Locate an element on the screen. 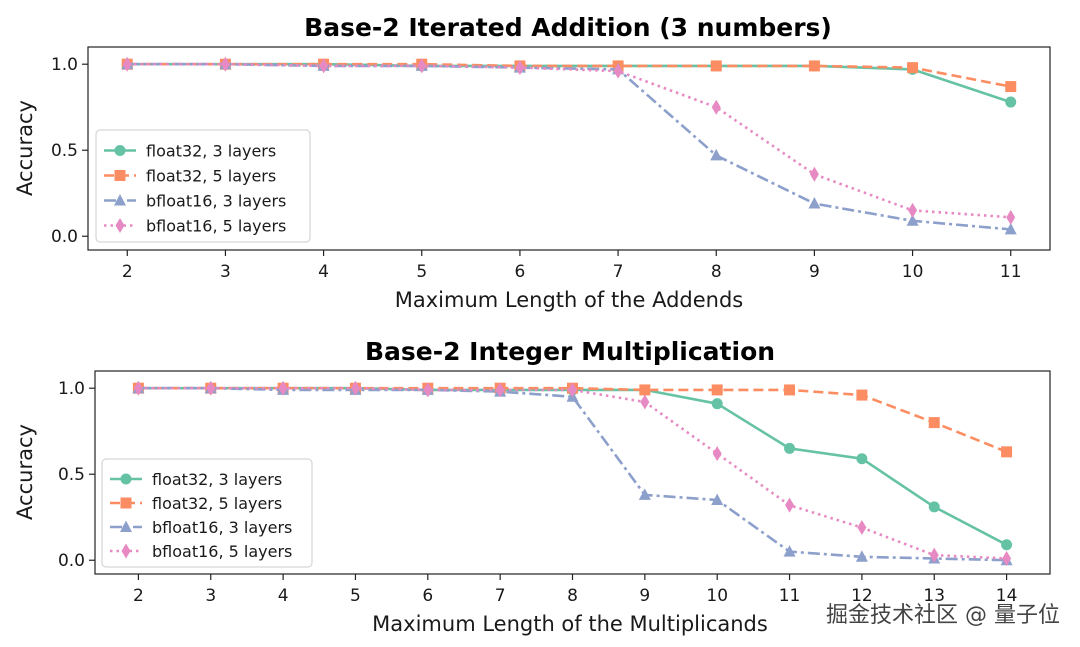 The height and width of the screenshot is (647, 1080). x-tick-label: 3 is located at coordinates (210, 596).